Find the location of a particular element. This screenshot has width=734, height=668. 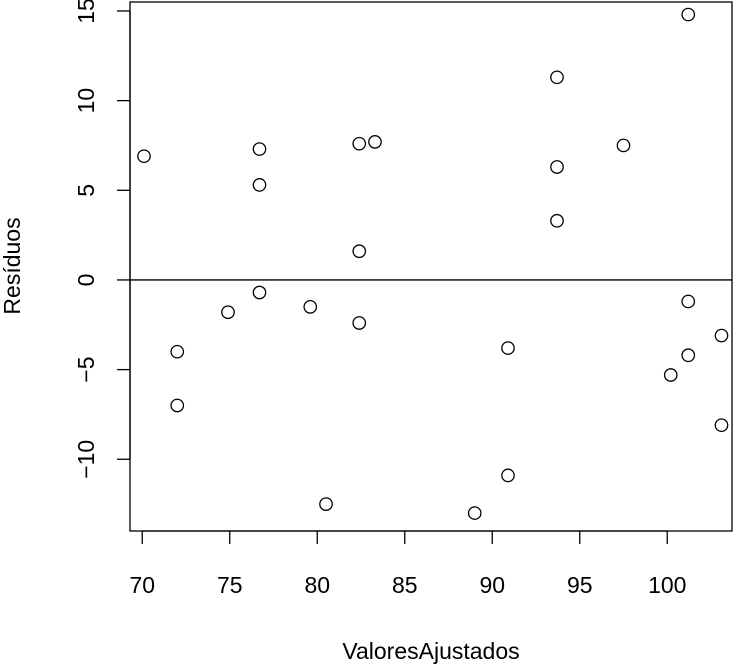

y-tick-label: −5 is located at coordinates (86, 369).